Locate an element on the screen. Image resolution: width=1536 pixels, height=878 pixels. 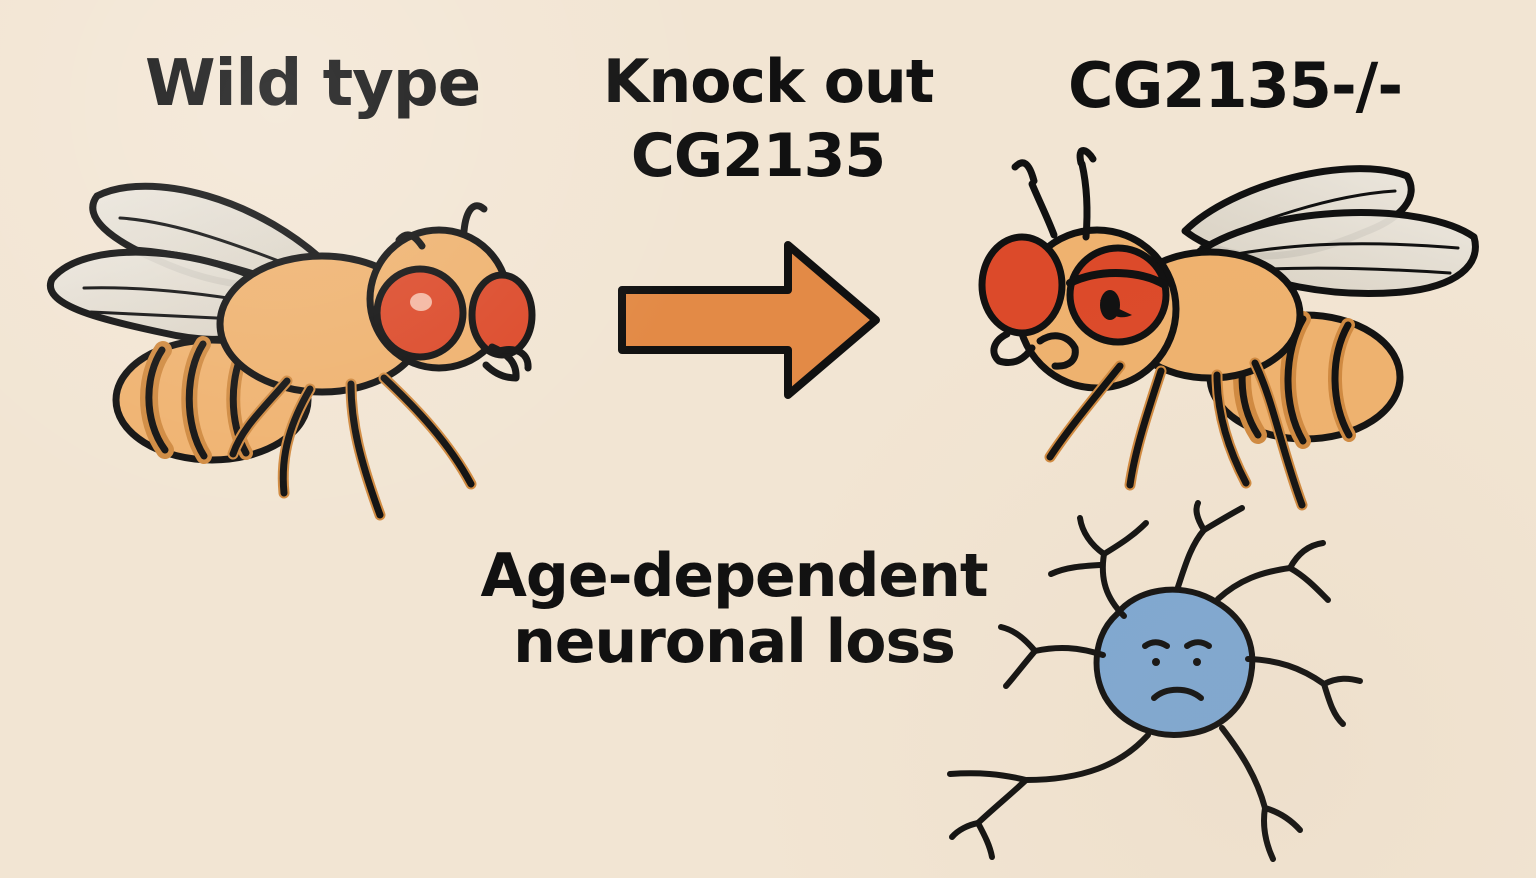
wild-eye-icon is located at coordinates (420, 313).